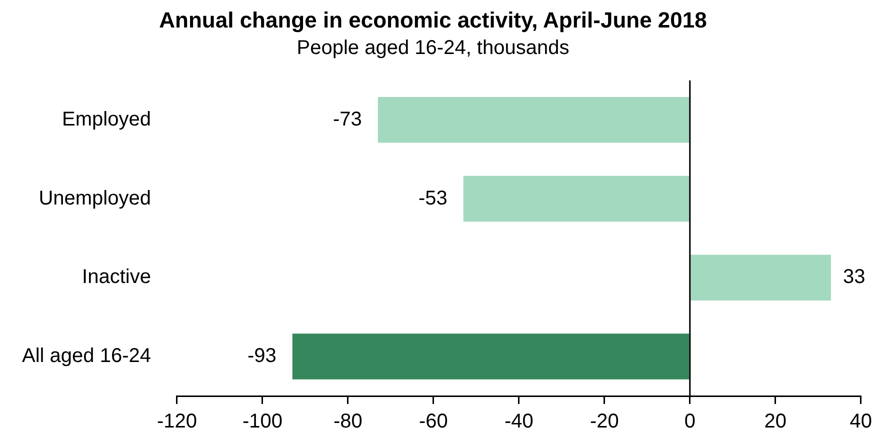 Image resolution: width=878 pixels, height=446 pixels. Describe the element at coordinates (861, 421) in the screenshot. I see `x-tick-label: 40` at that location.